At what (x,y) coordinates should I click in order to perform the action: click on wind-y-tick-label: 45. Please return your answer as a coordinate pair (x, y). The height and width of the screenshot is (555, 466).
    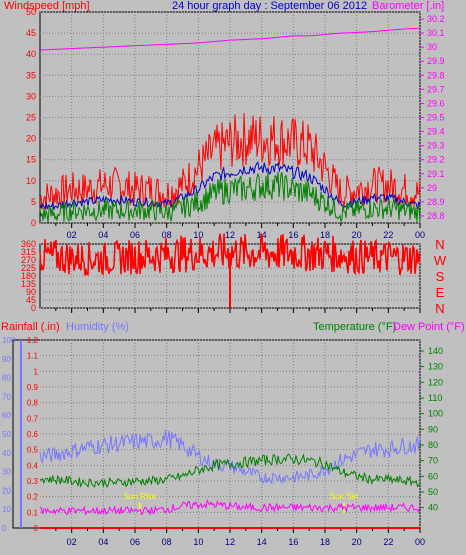
    Looking at the image, I should click on (31, 33).